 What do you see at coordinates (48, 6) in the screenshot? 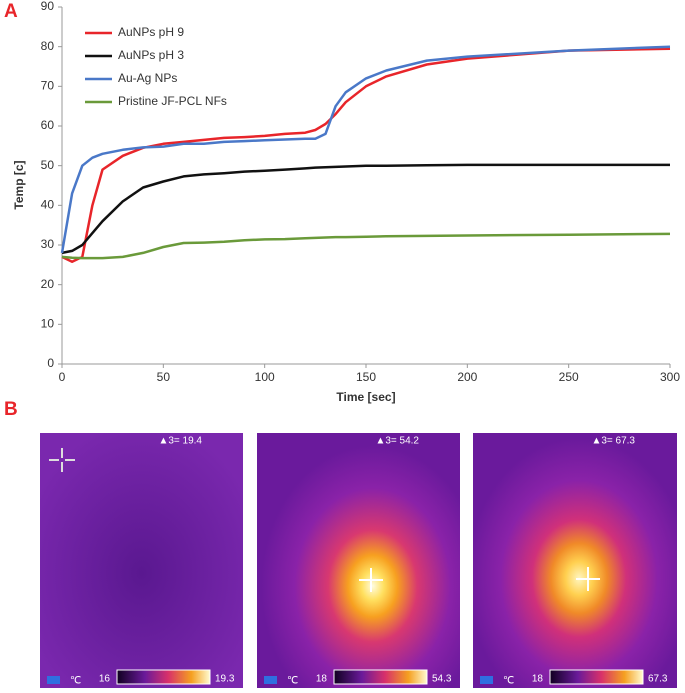
I see `y-tick-label: 90` at bounding box center [48, 6].